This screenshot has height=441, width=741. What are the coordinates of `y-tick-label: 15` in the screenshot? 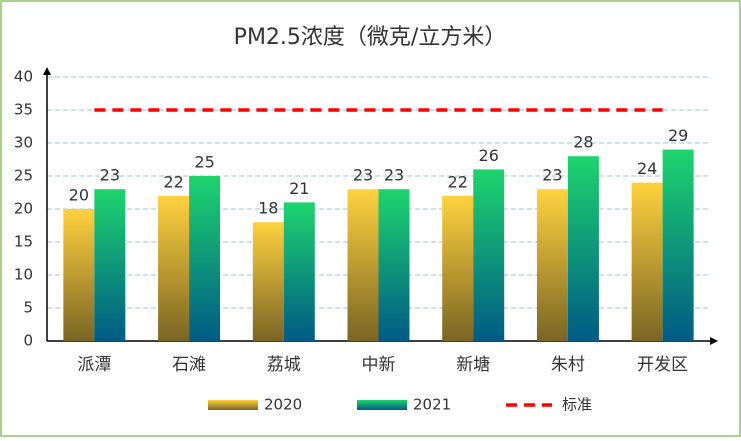 It's located at (23, 242).